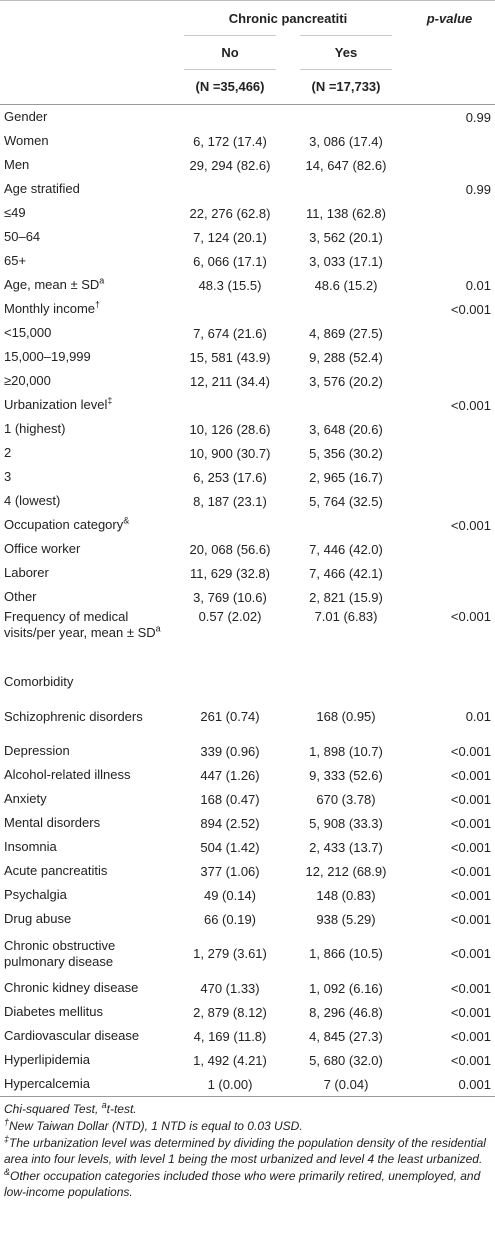 The image size is (495, 1233). Describe the element at coordinates (60, 953) in the screenshot. I see `row-label-text: Chronic obstructive pulmonary disease` at that location.